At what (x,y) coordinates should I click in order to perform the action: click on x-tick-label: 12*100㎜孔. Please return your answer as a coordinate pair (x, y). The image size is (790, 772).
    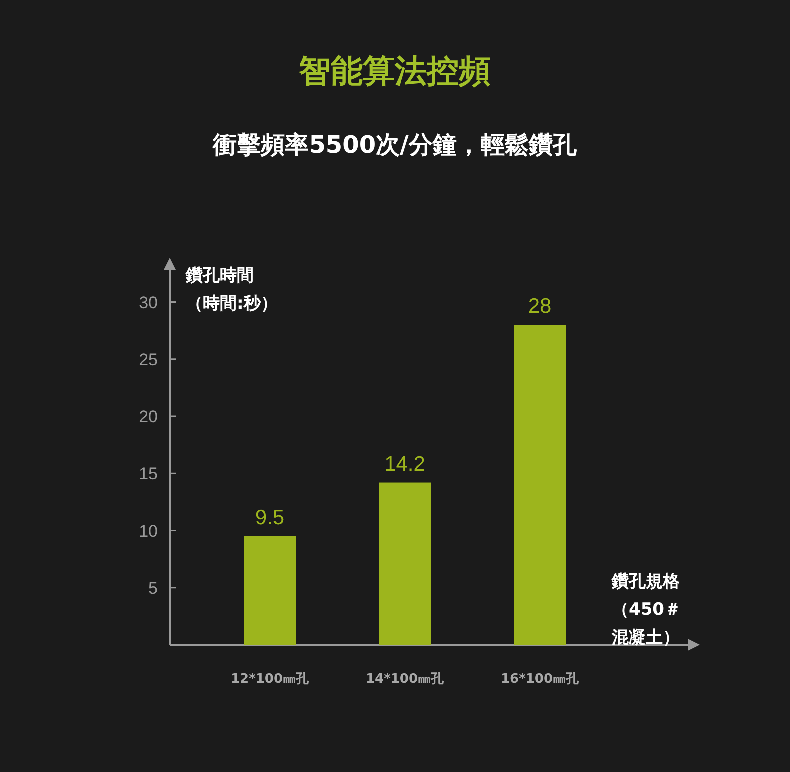
    Looking at the image, I should click on (270, 679).